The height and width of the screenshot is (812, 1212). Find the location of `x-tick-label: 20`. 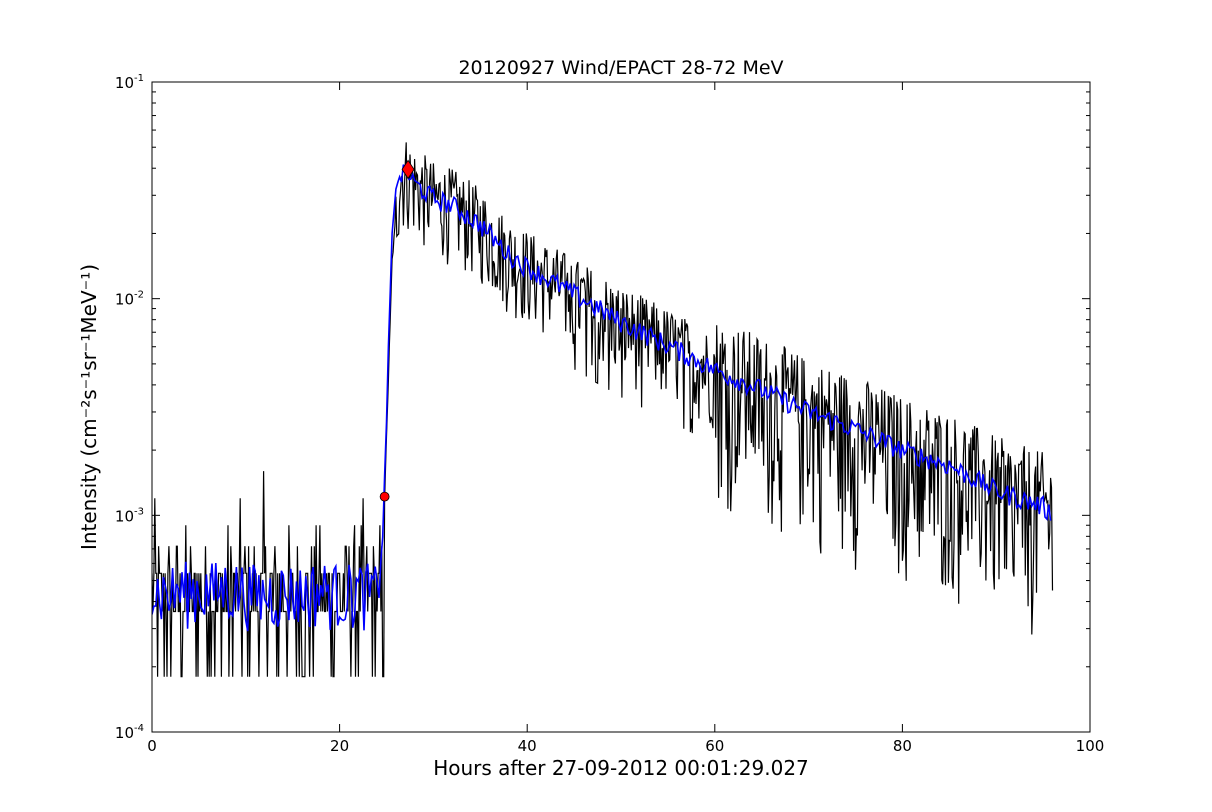

x-tick-label: 20 is located at coordinates (339, 746).